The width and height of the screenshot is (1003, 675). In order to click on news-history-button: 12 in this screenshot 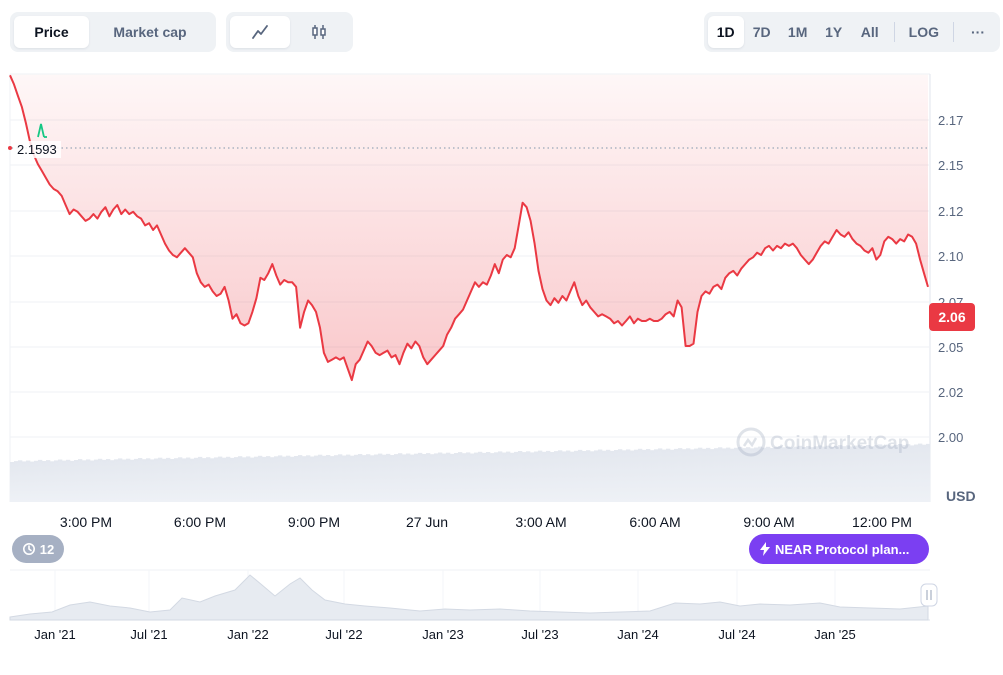, I will do `click(38, 549)`.